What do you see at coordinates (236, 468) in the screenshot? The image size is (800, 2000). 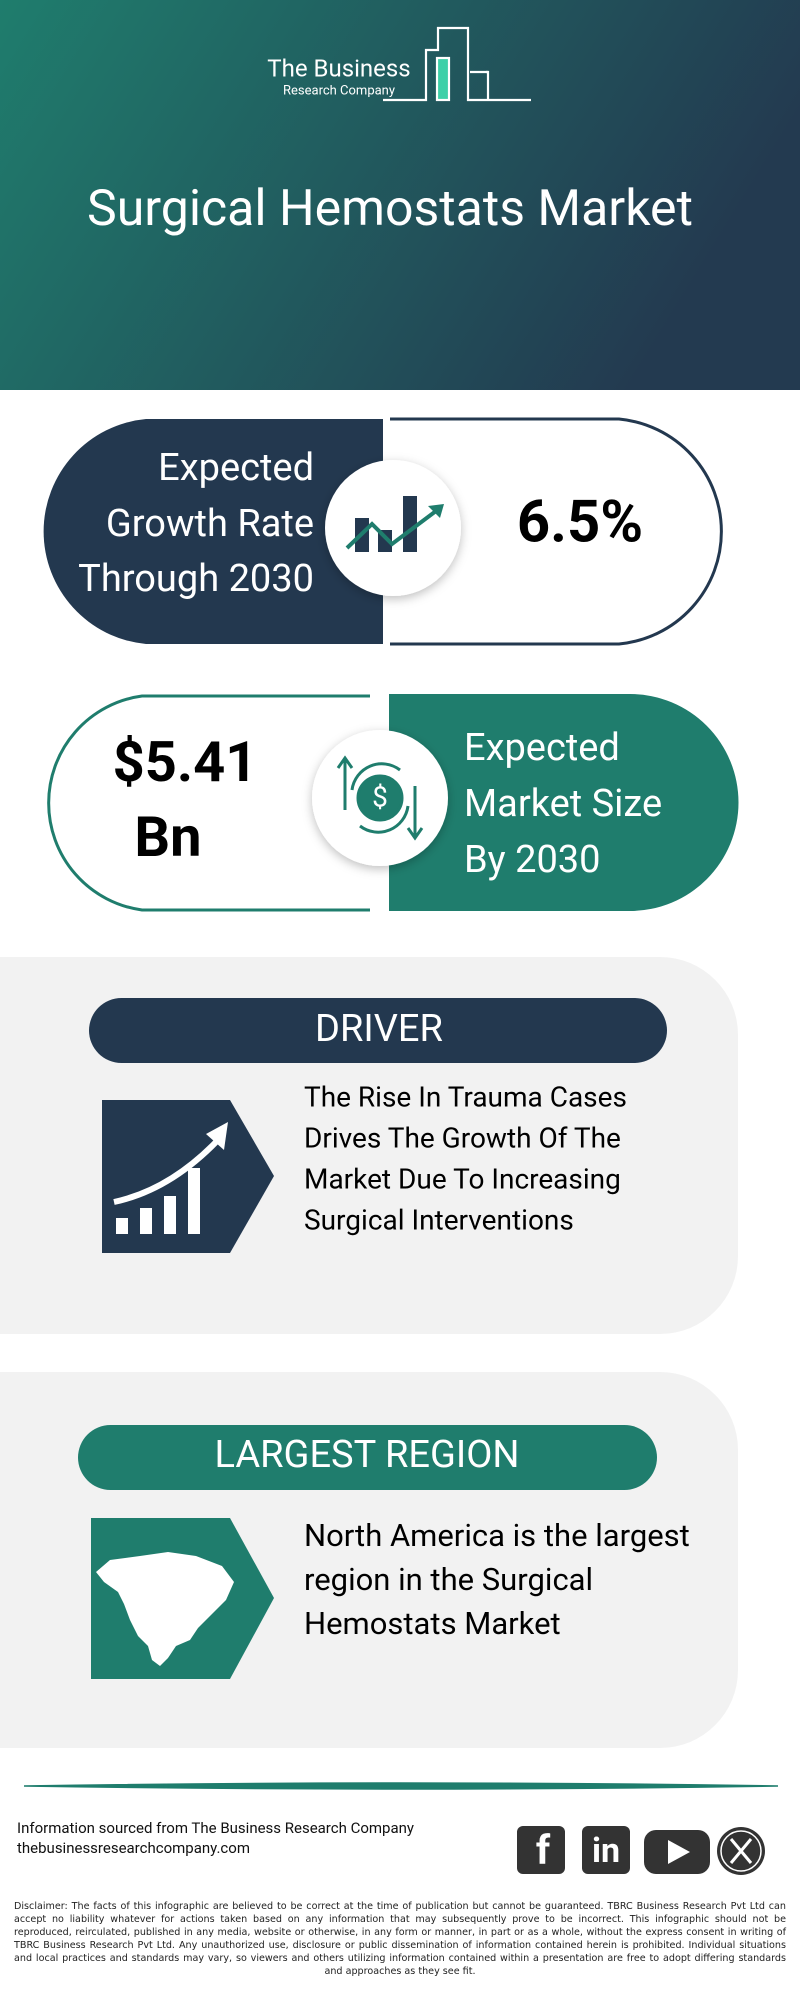 I see `growth-label-line: Expected` at bounding box center [236, 468].